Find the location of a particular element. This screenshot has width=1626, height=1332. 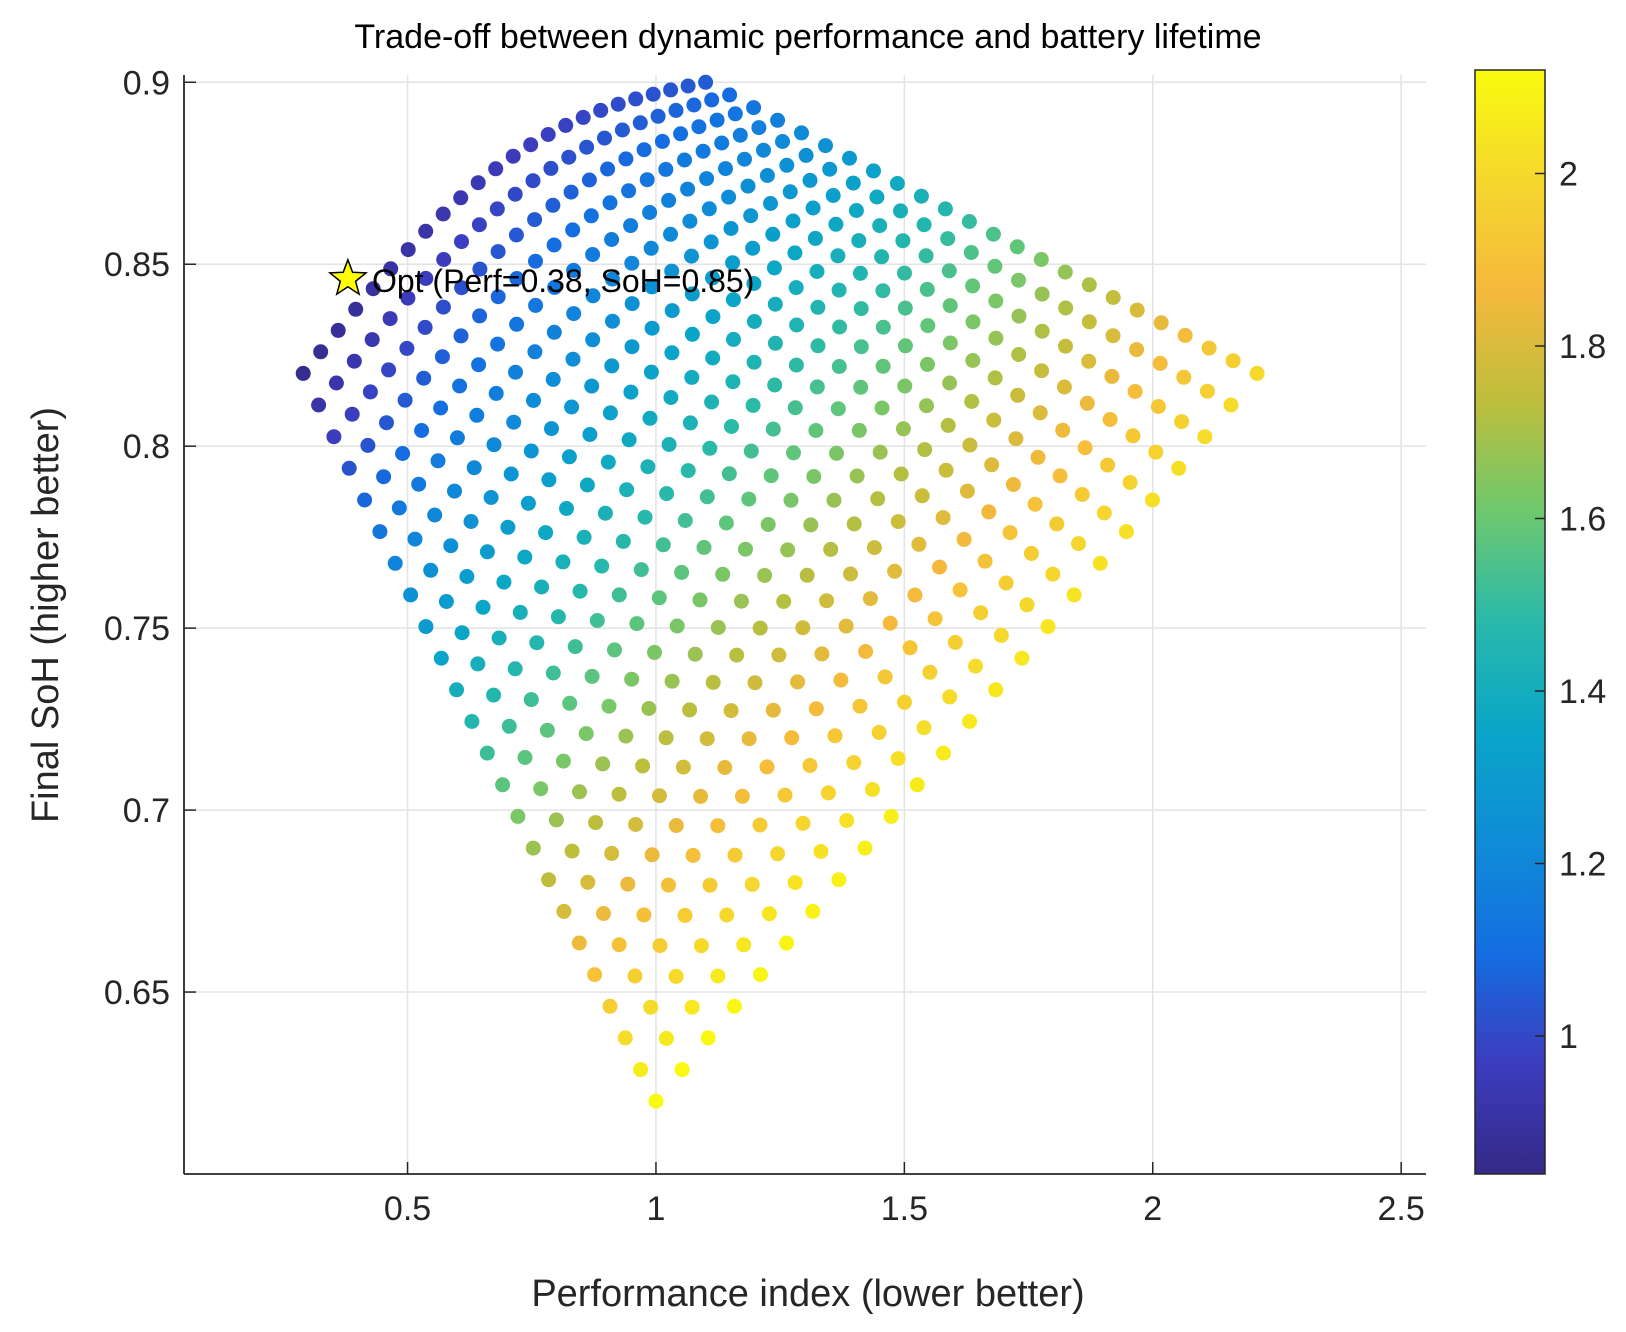

colorbar-tick-label: 2 is located at coordinates (1568, 175).